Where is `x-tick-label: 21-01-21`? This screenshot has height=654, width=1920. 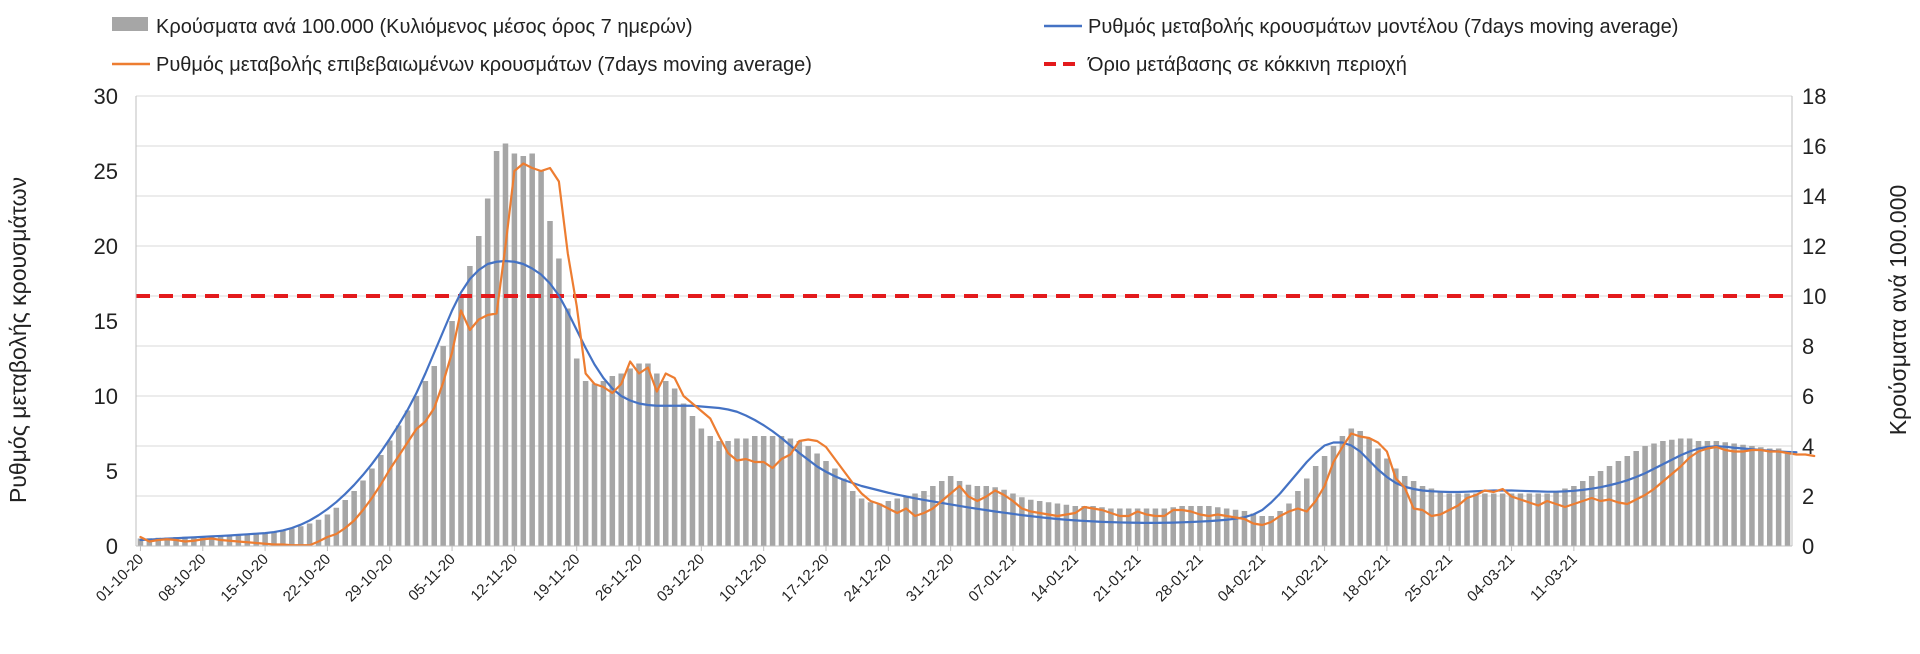
x-tick-label: 21-01-21 is located at coordinates (1117, 578).